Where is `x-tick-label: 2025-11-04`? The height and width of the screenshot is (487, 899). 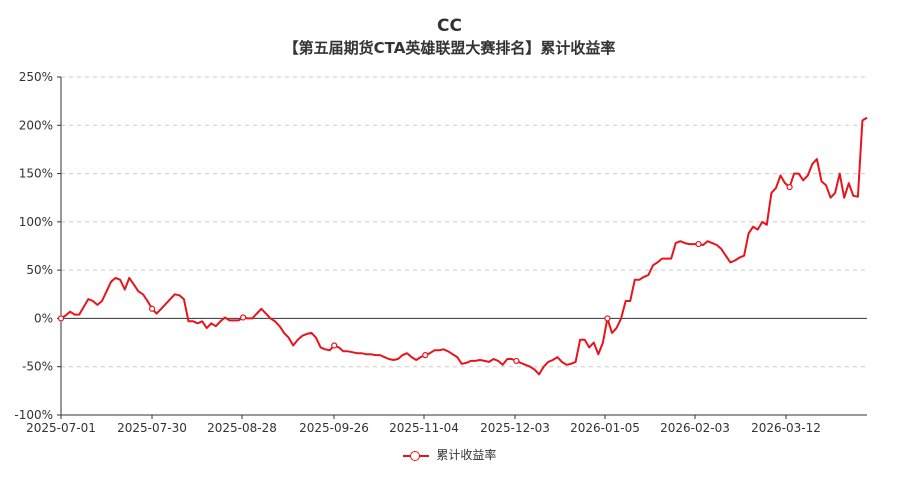
x-tick-label: 2025-11-04 is located at coordinates (424, 428).